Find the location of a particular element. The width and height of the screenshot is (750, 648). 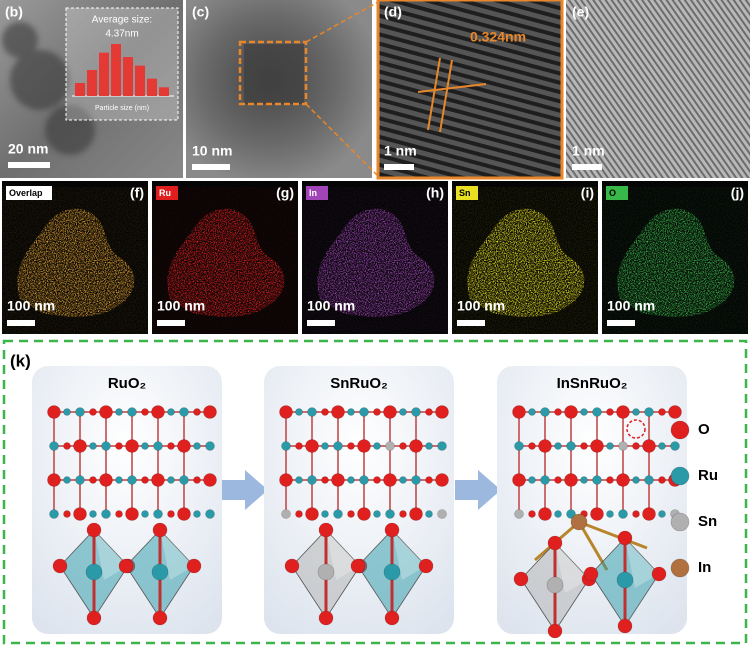

arrow is located at coordinates (478, 490).